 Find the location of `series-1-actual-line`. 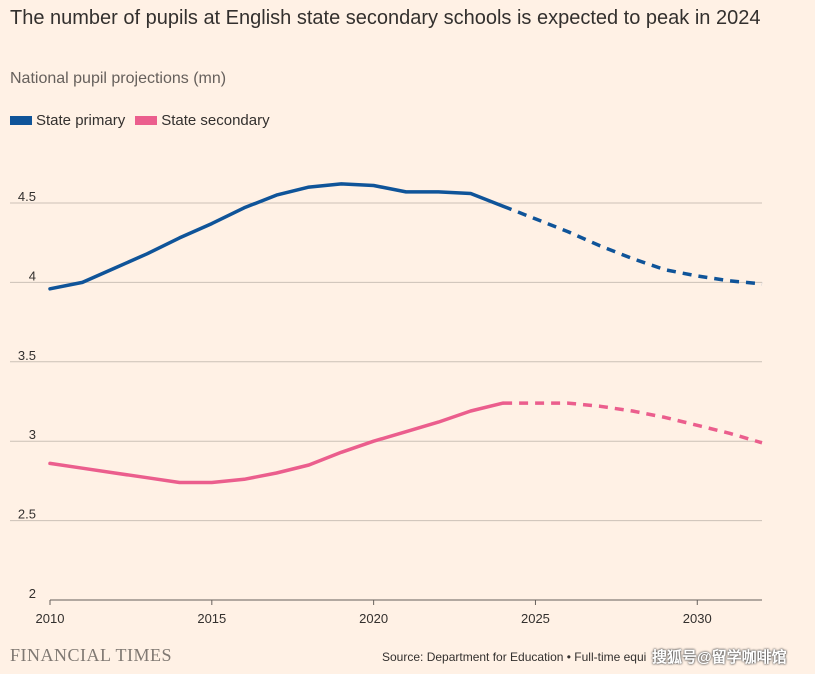

series-1-actual-line is located at coordinates (276, 443).